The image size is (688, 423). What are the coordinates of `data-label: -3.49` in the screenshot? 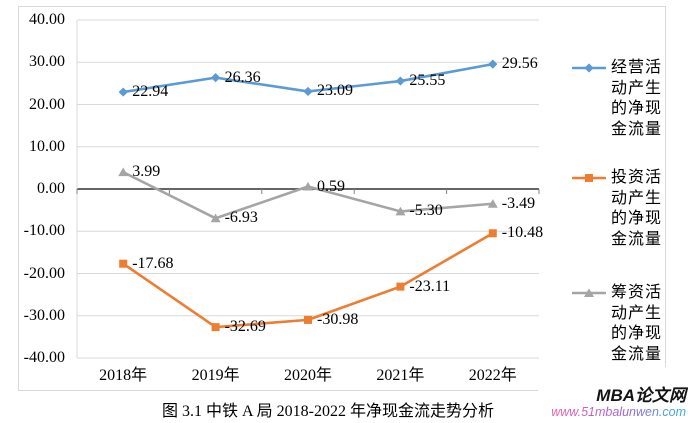 It's located at (518, 203).